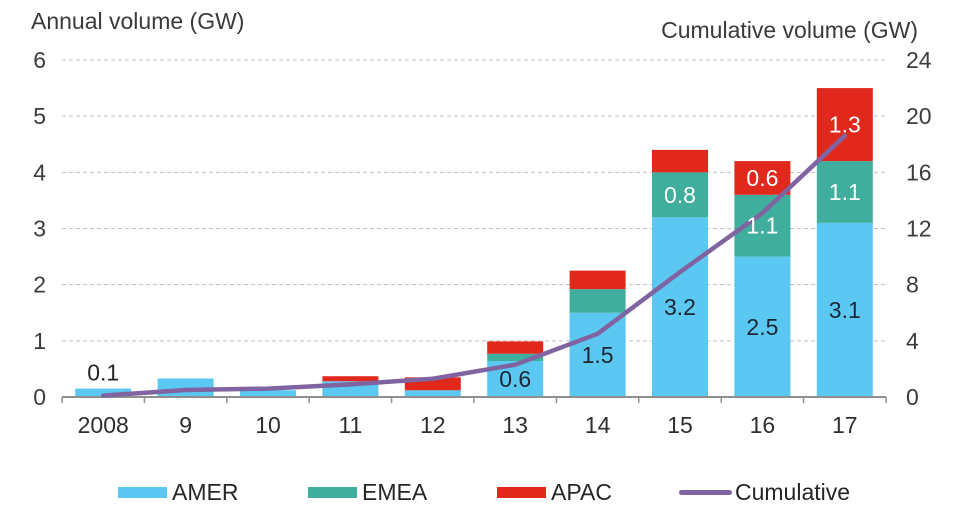  I want to click on bar-label-emea-17: 1.1, so click(845, 192).